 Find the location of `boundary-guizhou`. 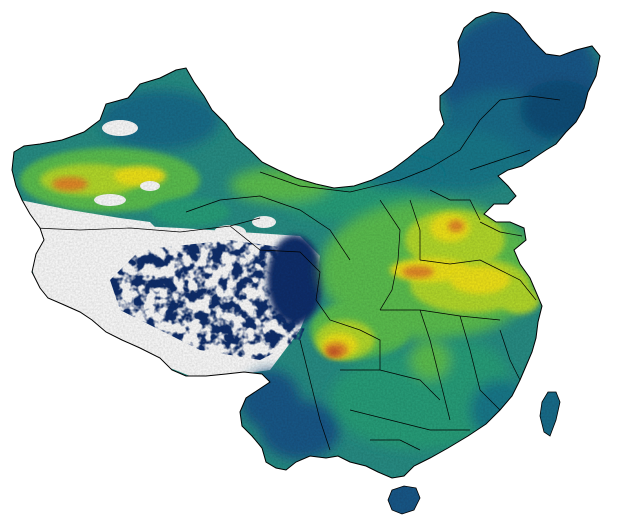

boundary-guizhou is located at coordinates (390, 385).